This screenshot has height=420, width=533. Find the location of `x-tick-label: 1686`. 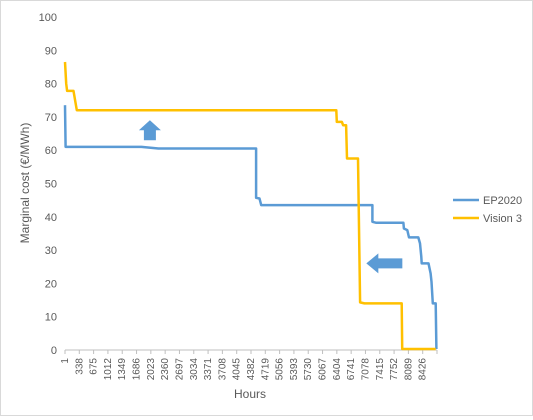

x-tick-label: 1686 is located at coordinates (137, 369).